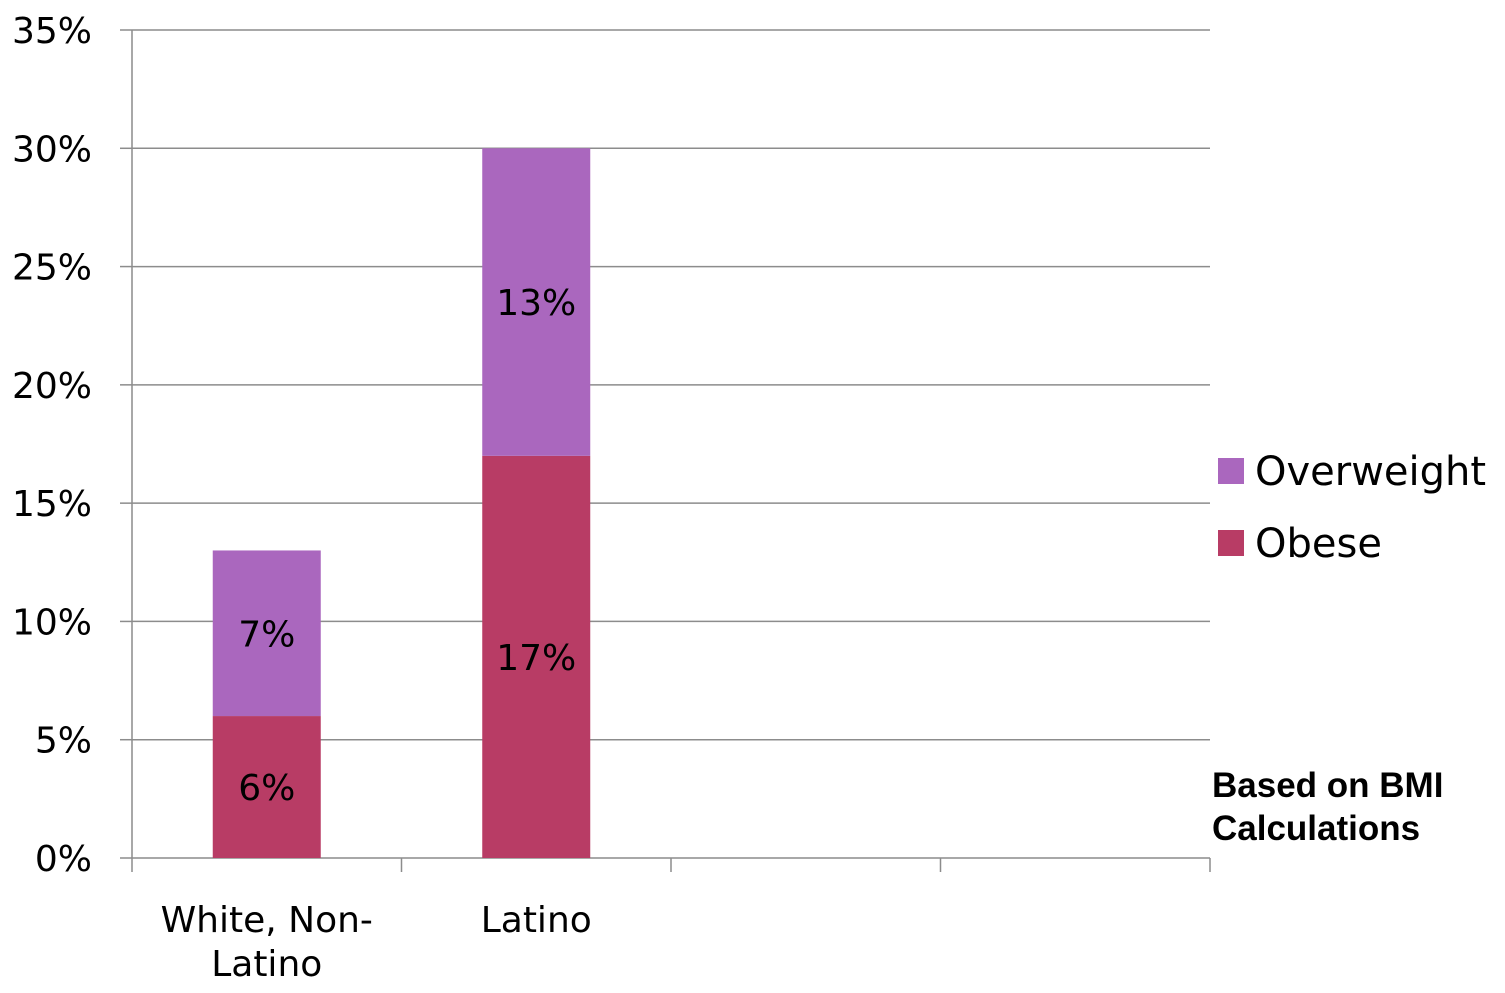  I want to click on x-tick-label: Latino, so click(536, 920).